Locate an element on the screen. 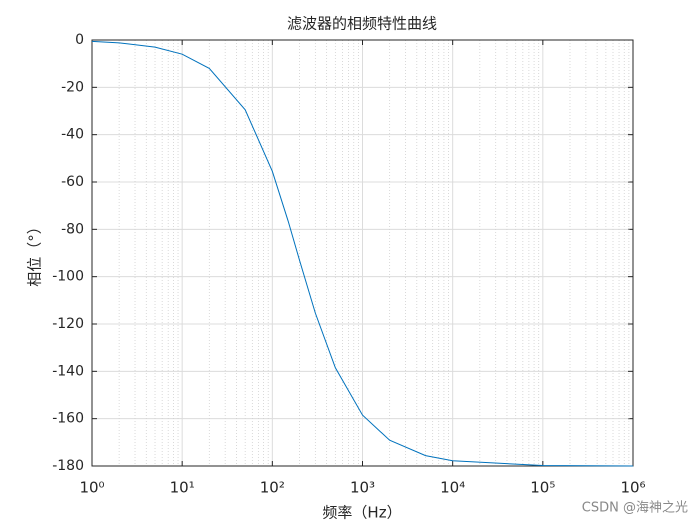 Image resolution: width=700 pixels, height=525 pixels. y-tick-label: -120 is located at coordinates (68, 324).